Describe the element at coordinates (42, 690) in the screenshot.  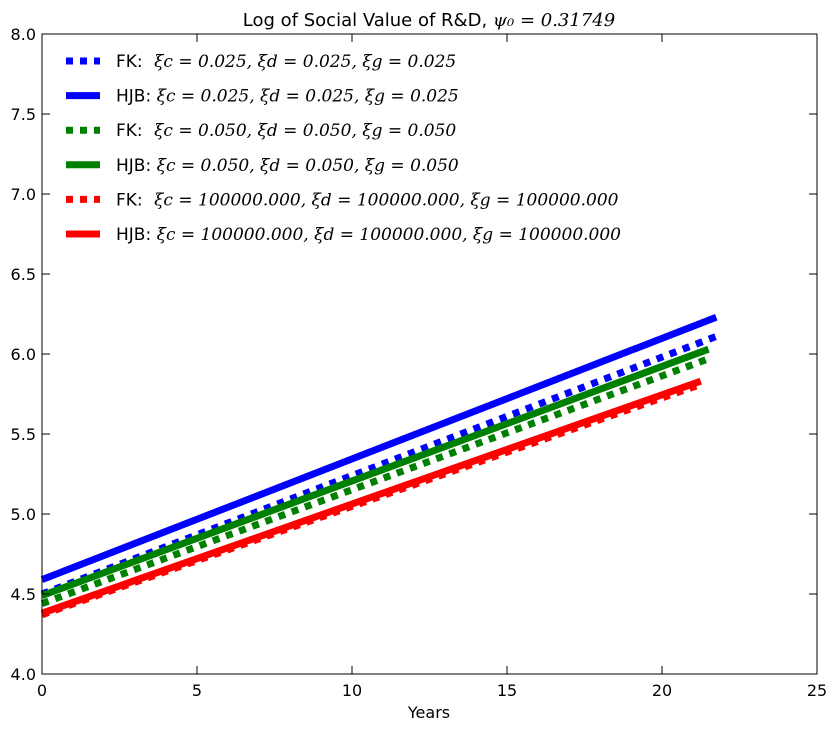
I see `x-tick-label-0: 0` at that location.